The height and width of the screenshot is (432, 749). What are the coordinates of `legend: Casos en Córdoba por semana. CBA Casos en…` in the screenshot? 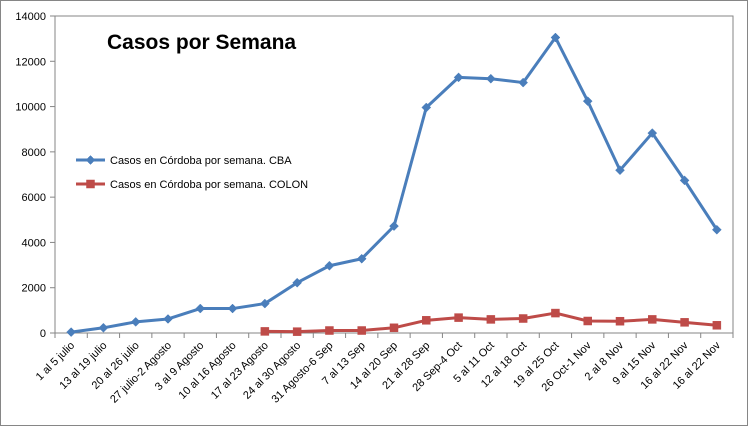 It's located at (192, 173).